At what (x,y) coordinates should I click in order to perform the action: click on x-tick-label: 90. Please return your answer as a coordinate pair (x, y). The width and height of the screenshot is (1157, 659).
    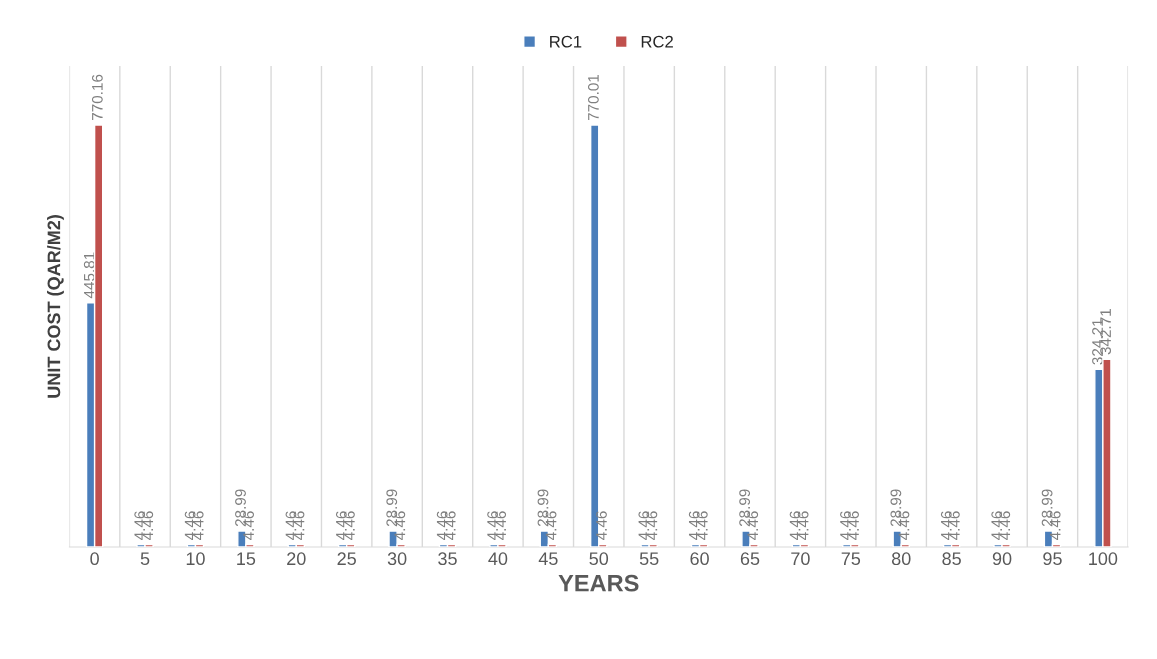
    Looking at the image, I should click on (1002, 559).